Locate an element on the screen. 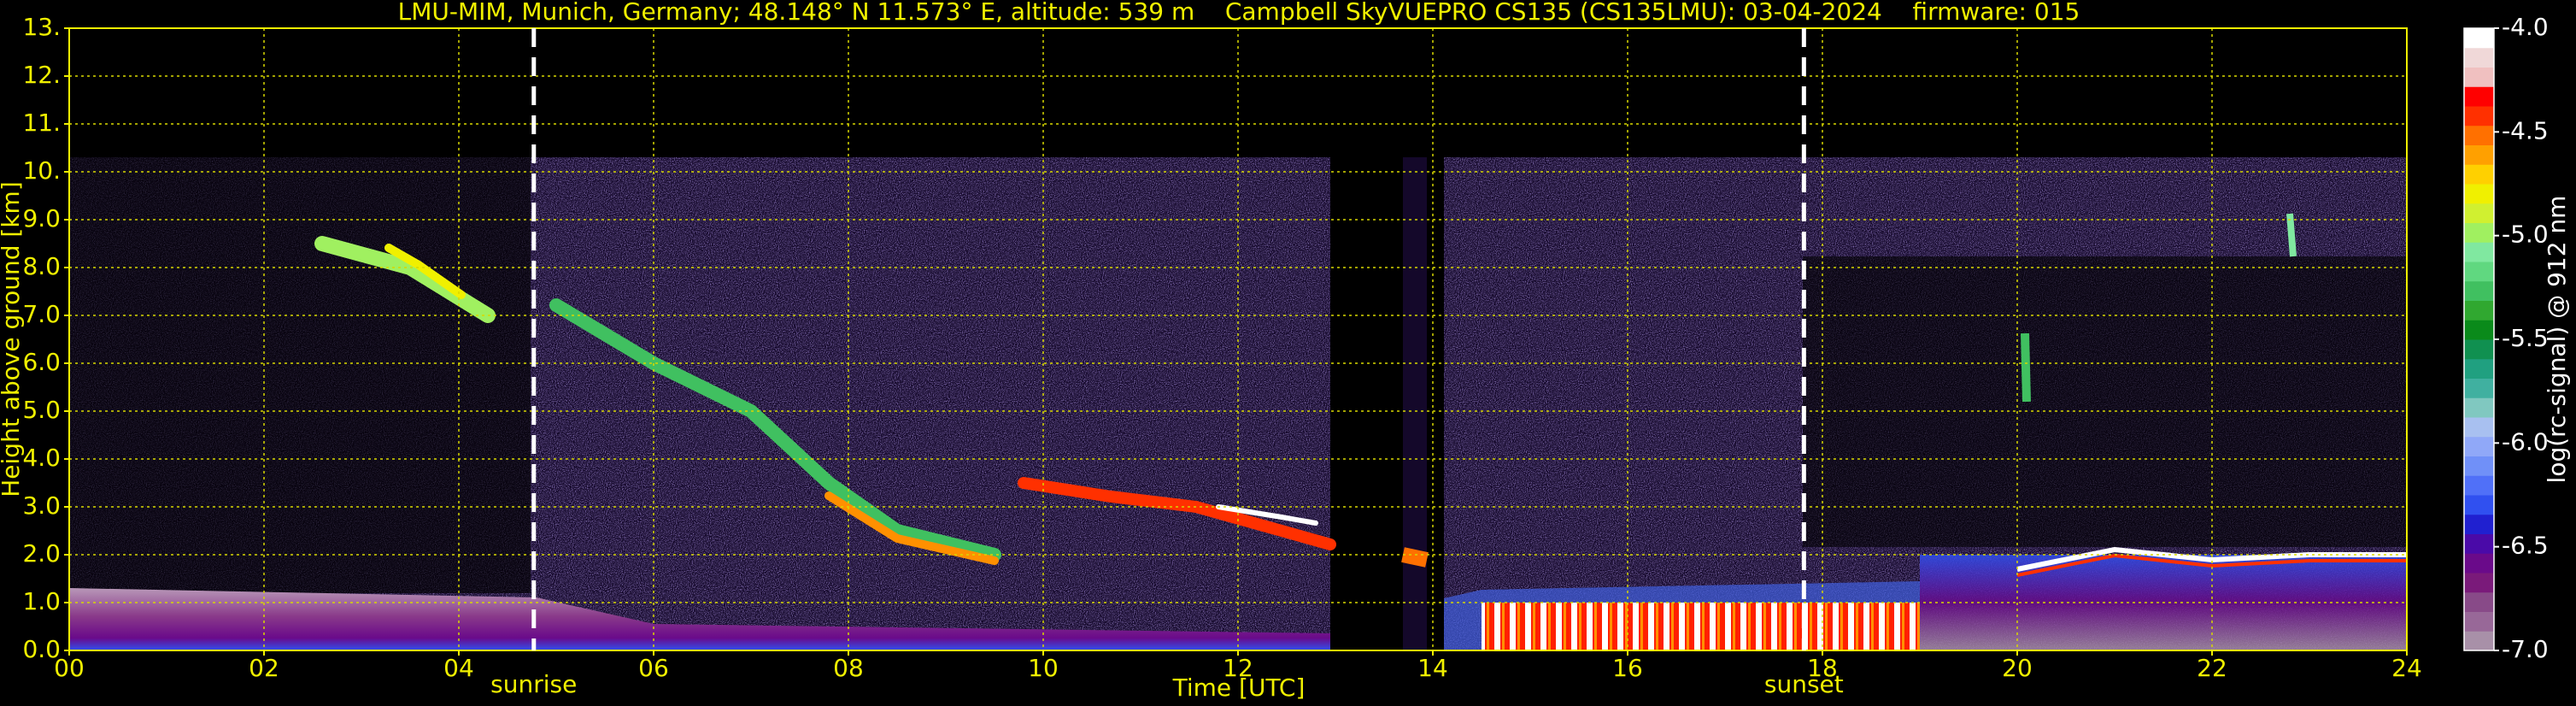  colorbar-tick-label: -6.5 is located at coordinates (2525, 546).